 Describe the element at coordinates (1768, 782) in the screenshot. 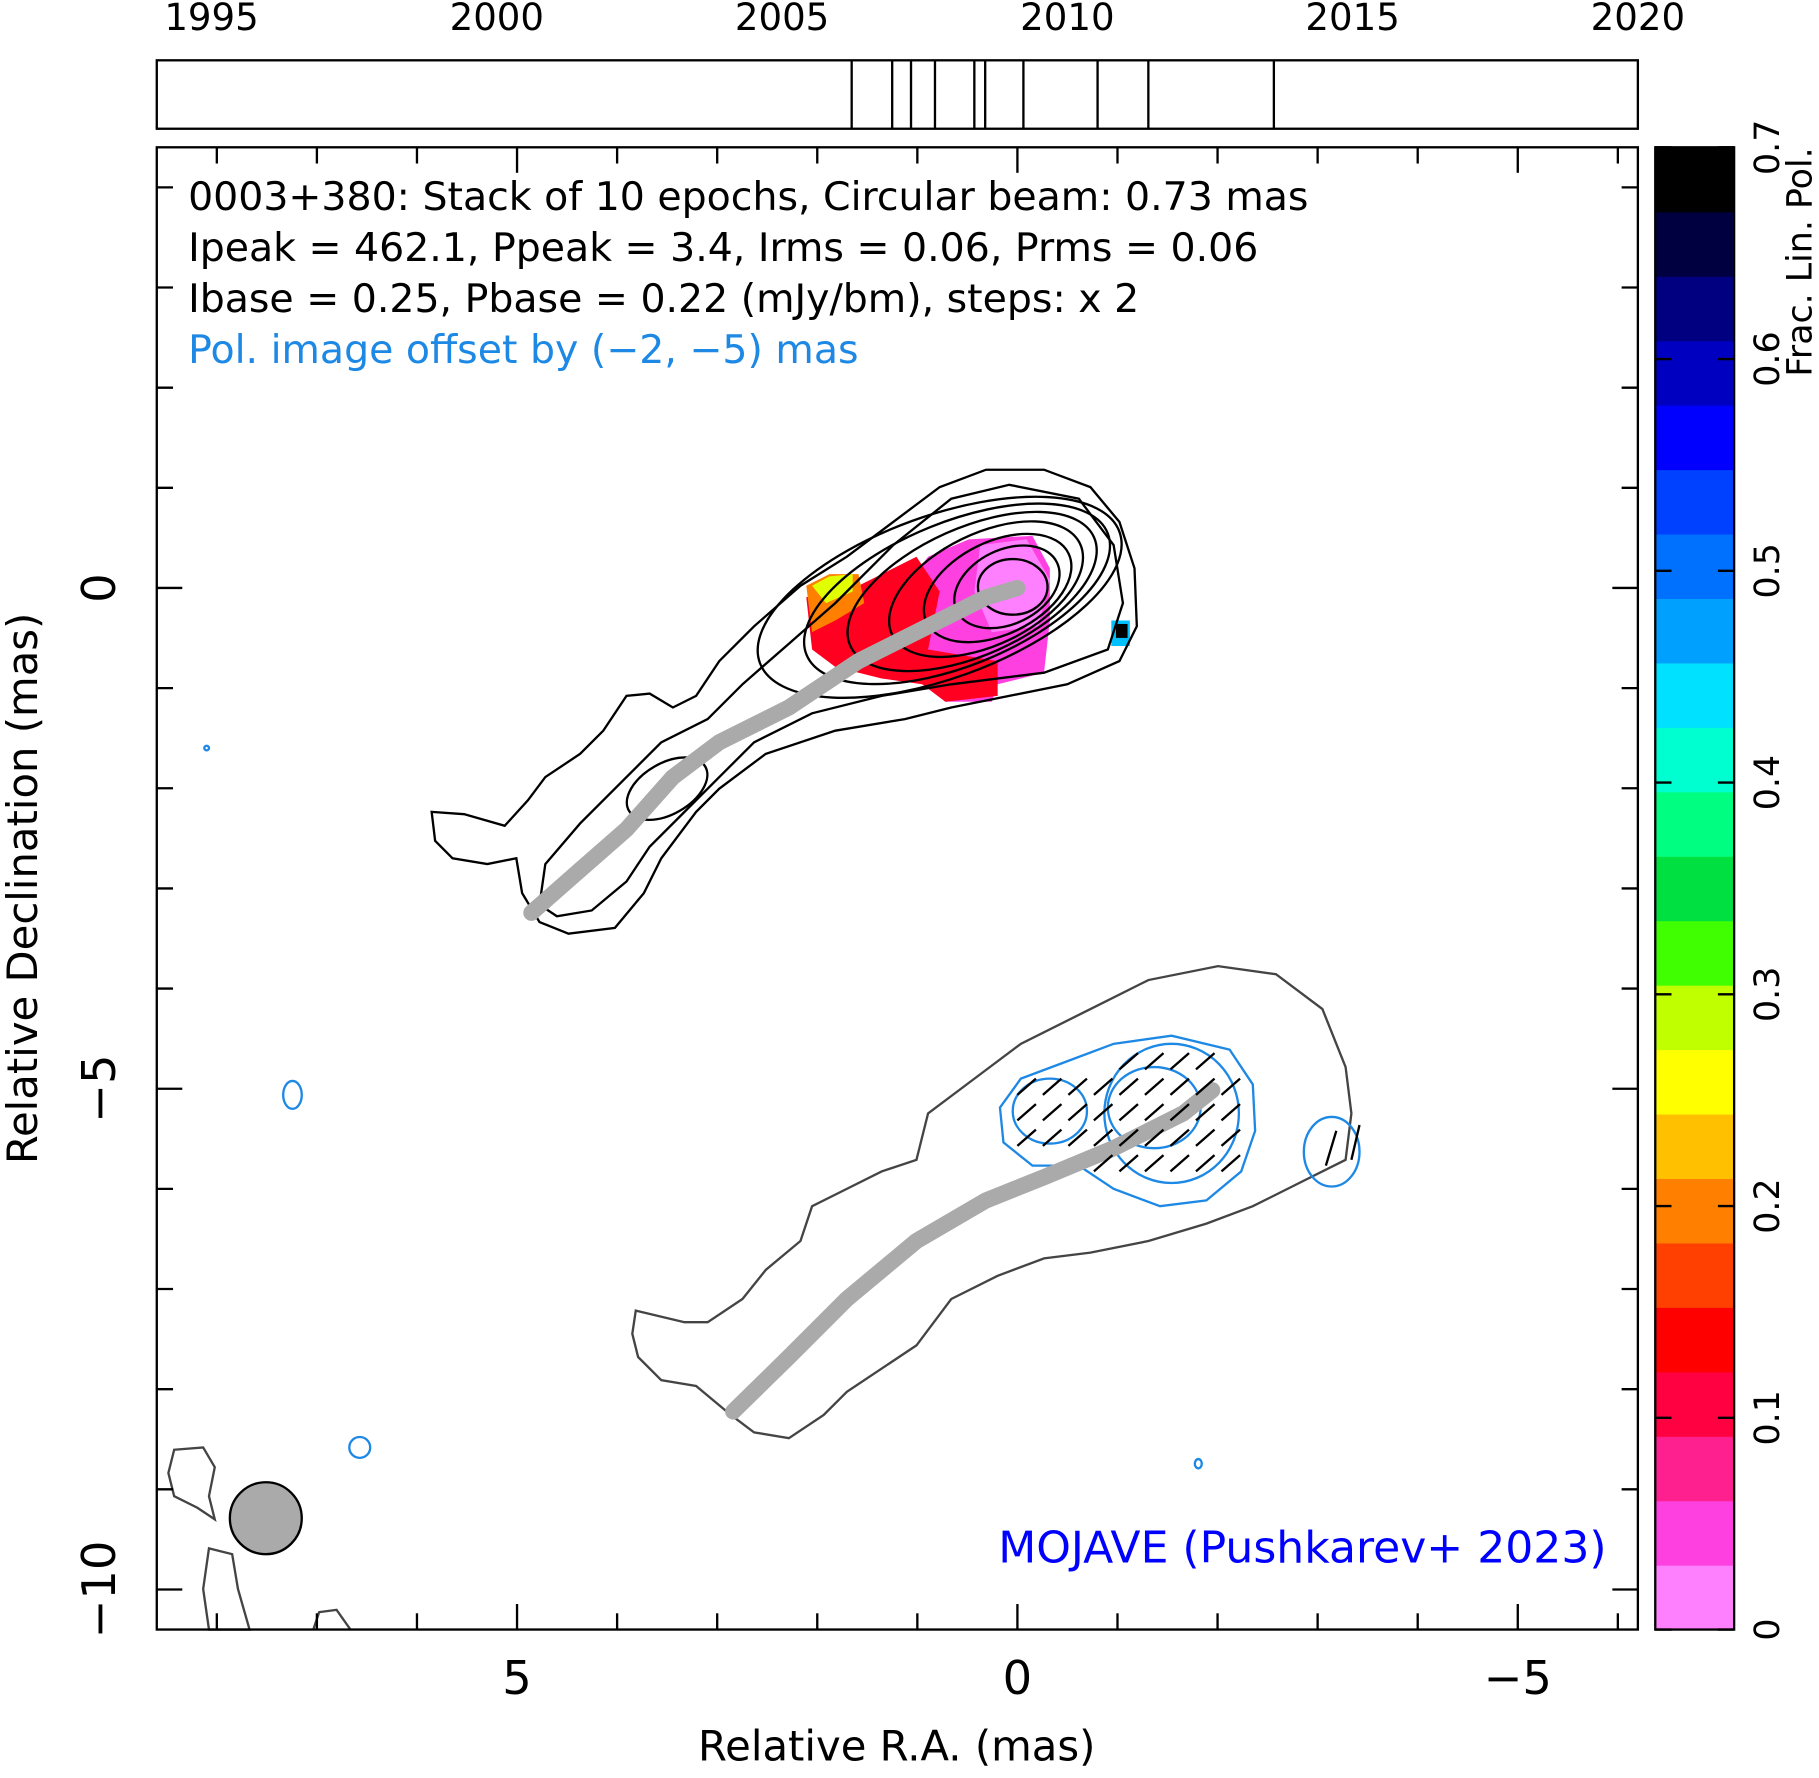

I see `colorbar-tick-label: 0.4` at that location.